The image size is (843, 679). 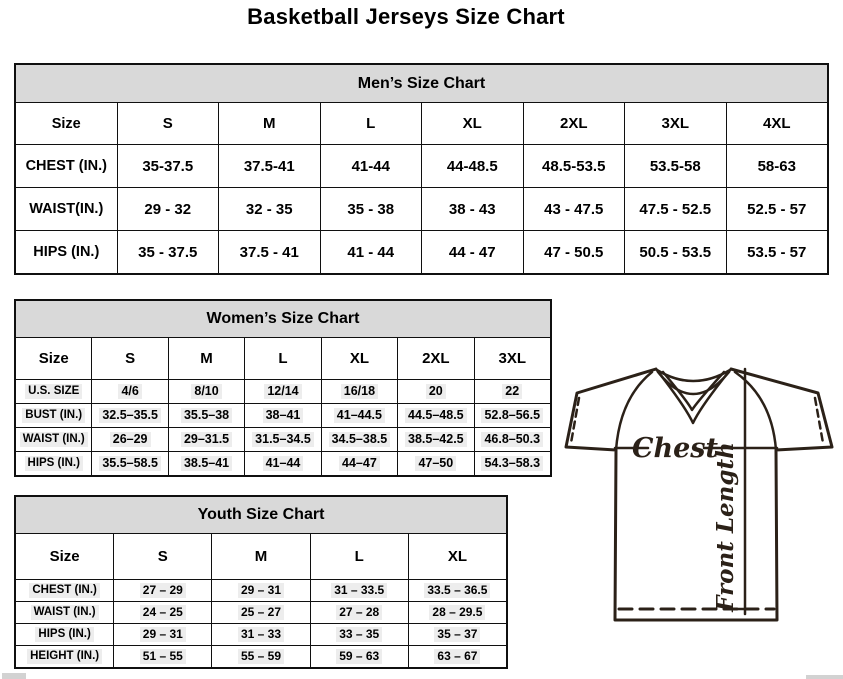 What do you see at coordinates (676, 252) in the screenshot?
I see `table-cell: 50.5 - 53.5` at bounding box center [676, 252].